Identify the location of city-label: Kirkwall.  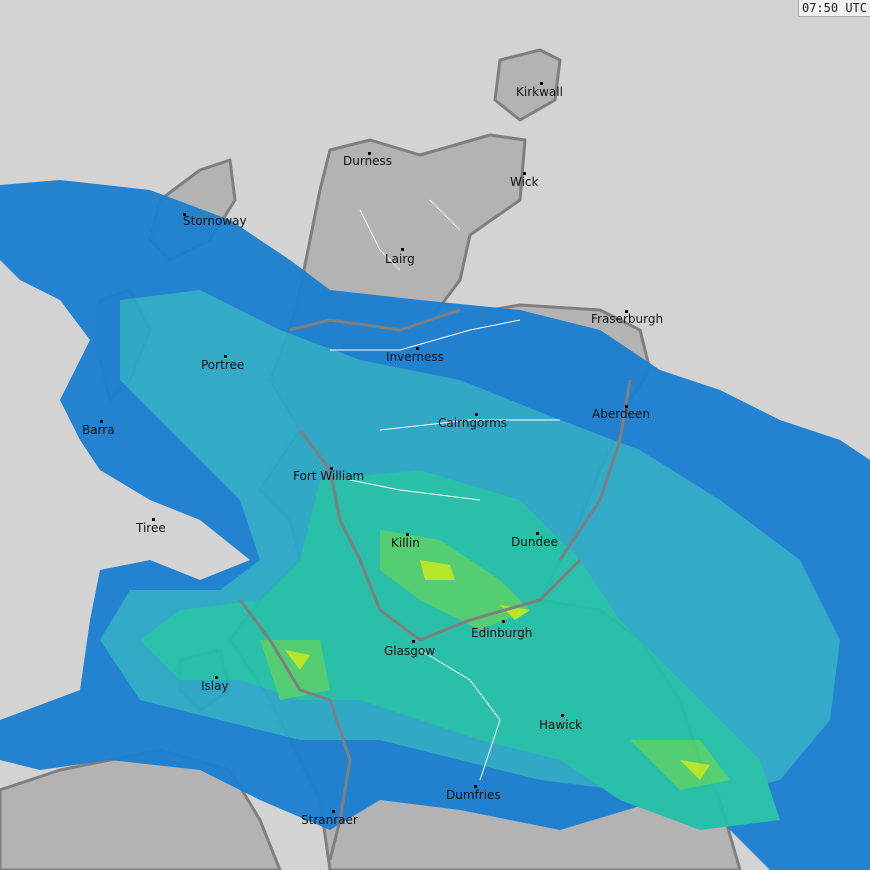
(539, 92).